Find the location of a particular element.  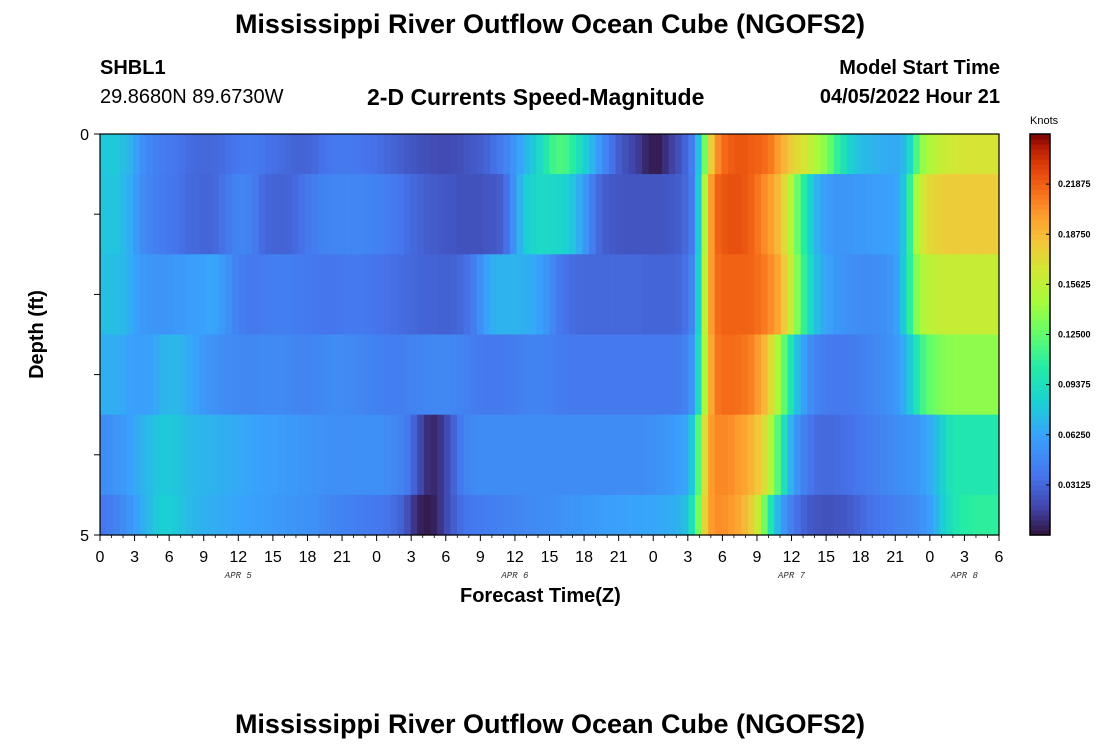

station-id: SHBL1 is located at coordinates (133, 68).